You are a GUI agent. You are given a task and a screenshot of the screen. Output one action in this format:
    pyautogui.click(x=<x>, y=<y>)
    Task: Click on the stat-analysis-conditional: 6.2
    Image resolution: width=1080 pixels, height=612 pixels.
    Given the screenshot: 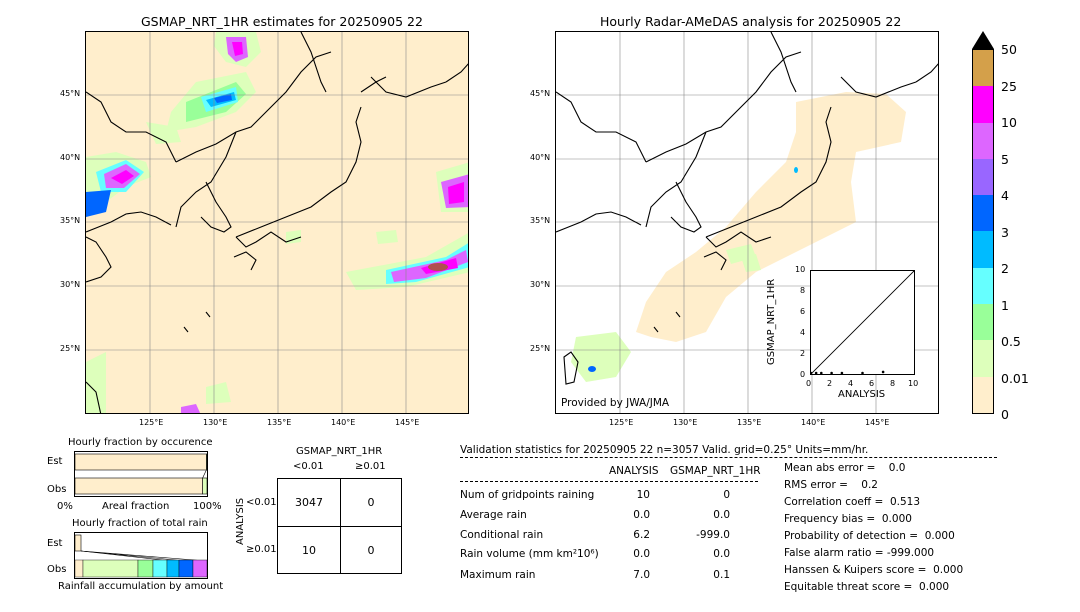 What is the action you would take?
    pyautogui.click(x=641, y=535)
    